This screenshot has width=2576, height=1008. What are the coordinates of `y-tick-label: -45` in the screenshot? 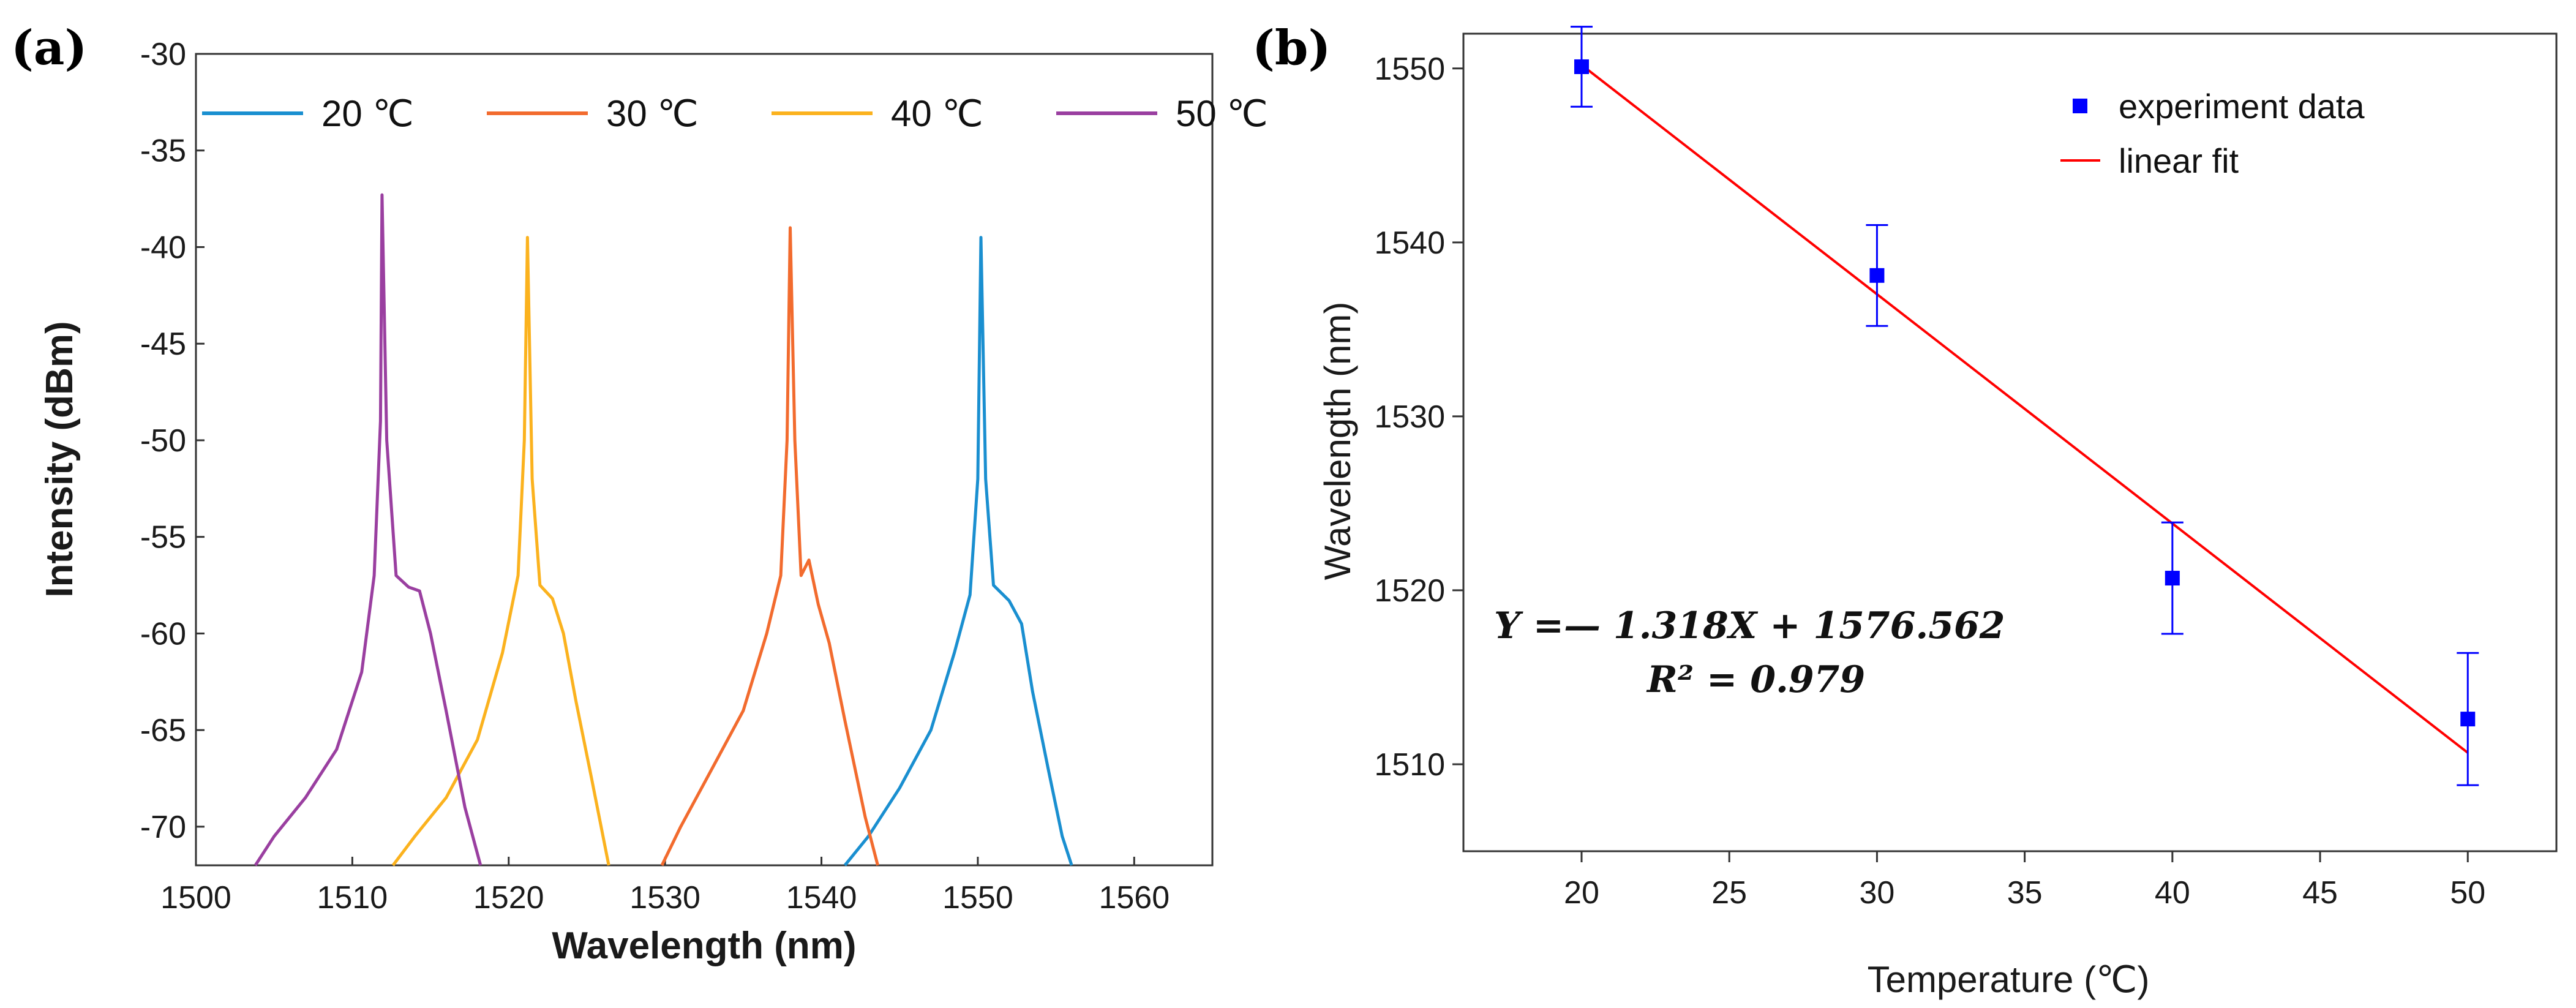 It's located at (163, 344).